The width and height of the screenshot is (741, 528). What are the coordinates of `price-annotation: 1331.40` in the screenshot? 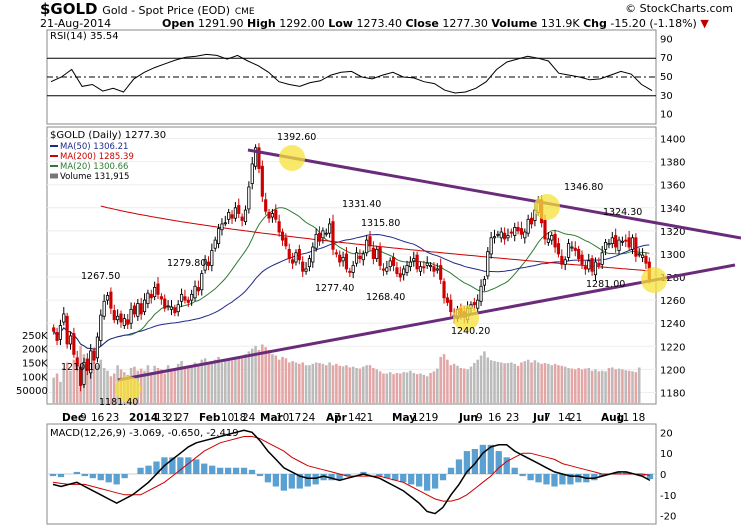 It's located at (361, 204).